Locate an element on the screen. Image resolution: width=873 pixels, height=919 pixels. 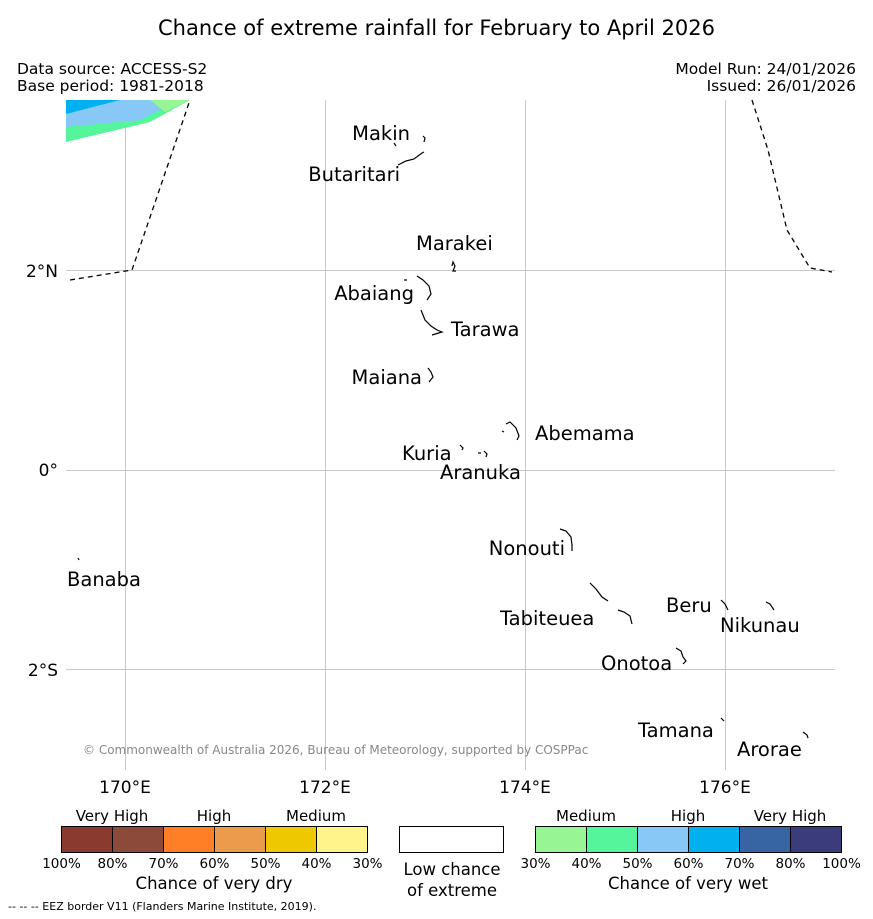
dry-tick-2: 70% is located at coordinates (163, 864).